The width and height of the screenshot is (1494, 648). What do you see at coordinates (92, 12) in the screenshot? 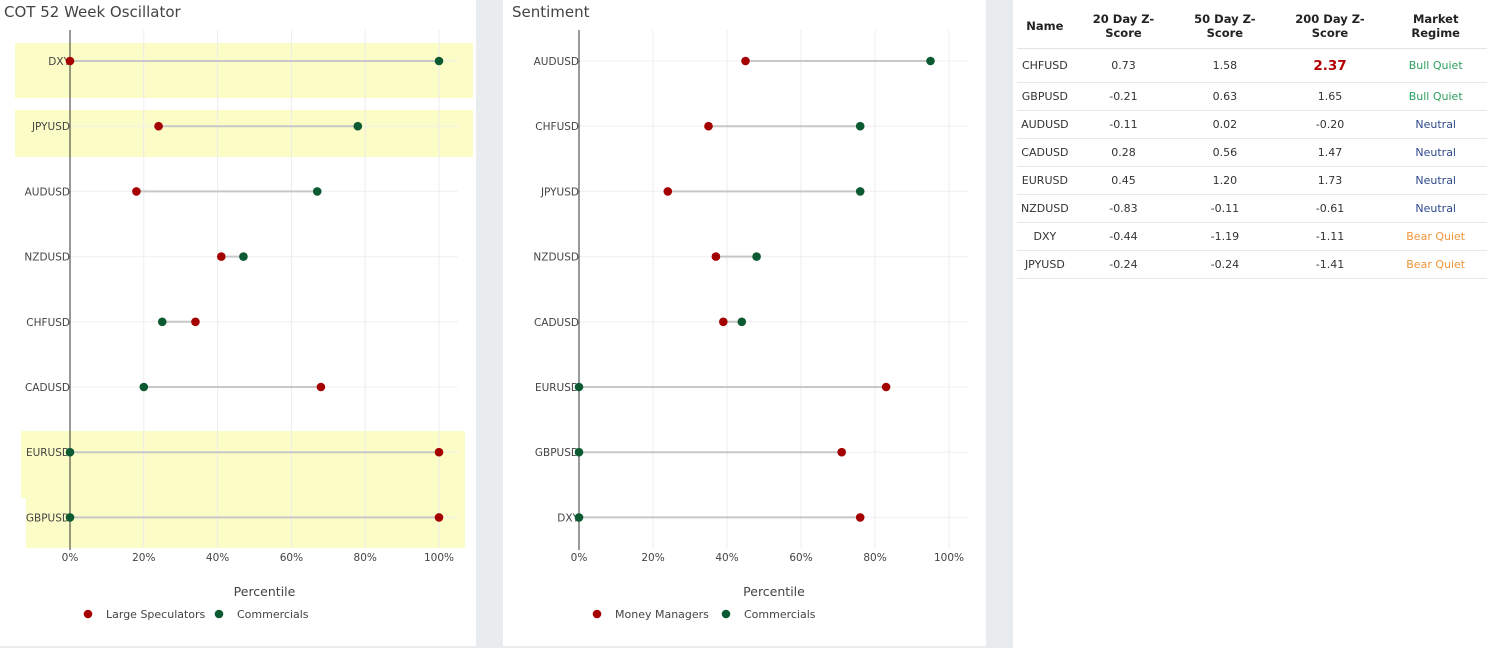
I see `cot-chart-title: COT 52 Week Oscillator` at bounding box center [92, 12].